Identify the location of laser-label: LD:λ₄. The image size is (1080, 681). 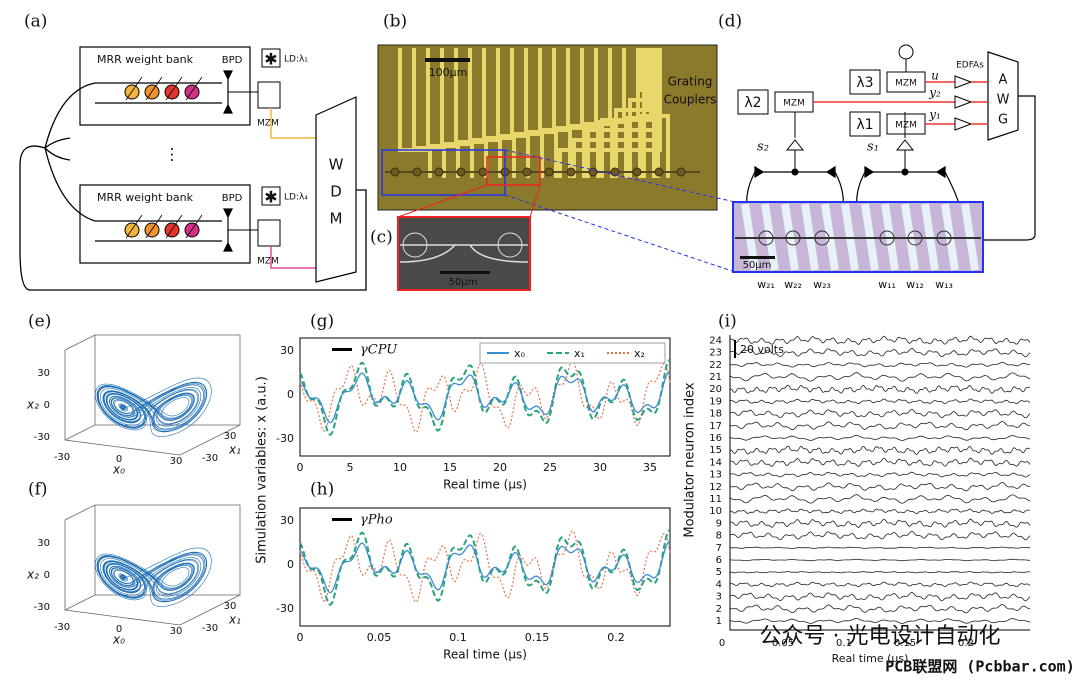
(296, 198).